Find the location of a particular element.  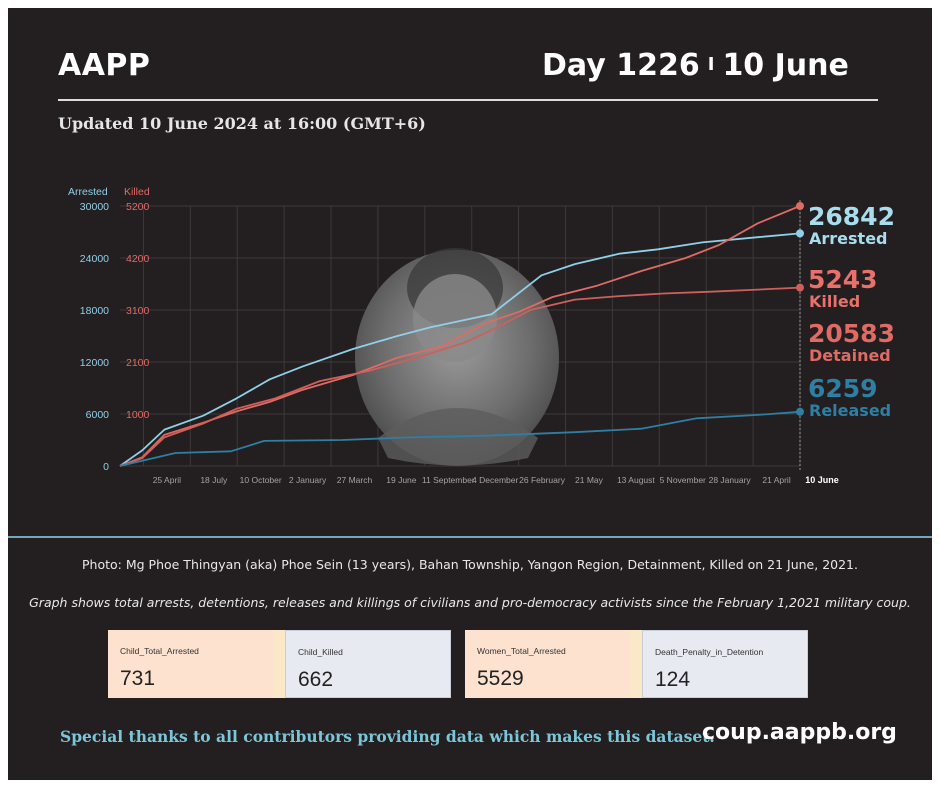

series-value-released: 6259 is located at coordinates (843, 388).